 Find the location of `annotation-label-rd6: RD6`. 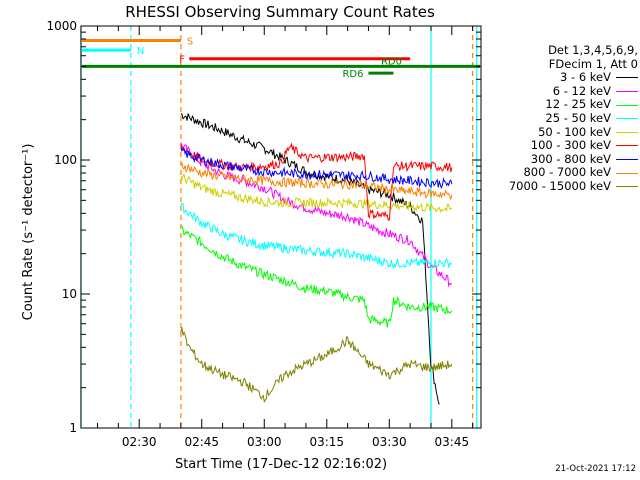

annotation-label-rd6: RD6 is located at coordinates (352, 74).